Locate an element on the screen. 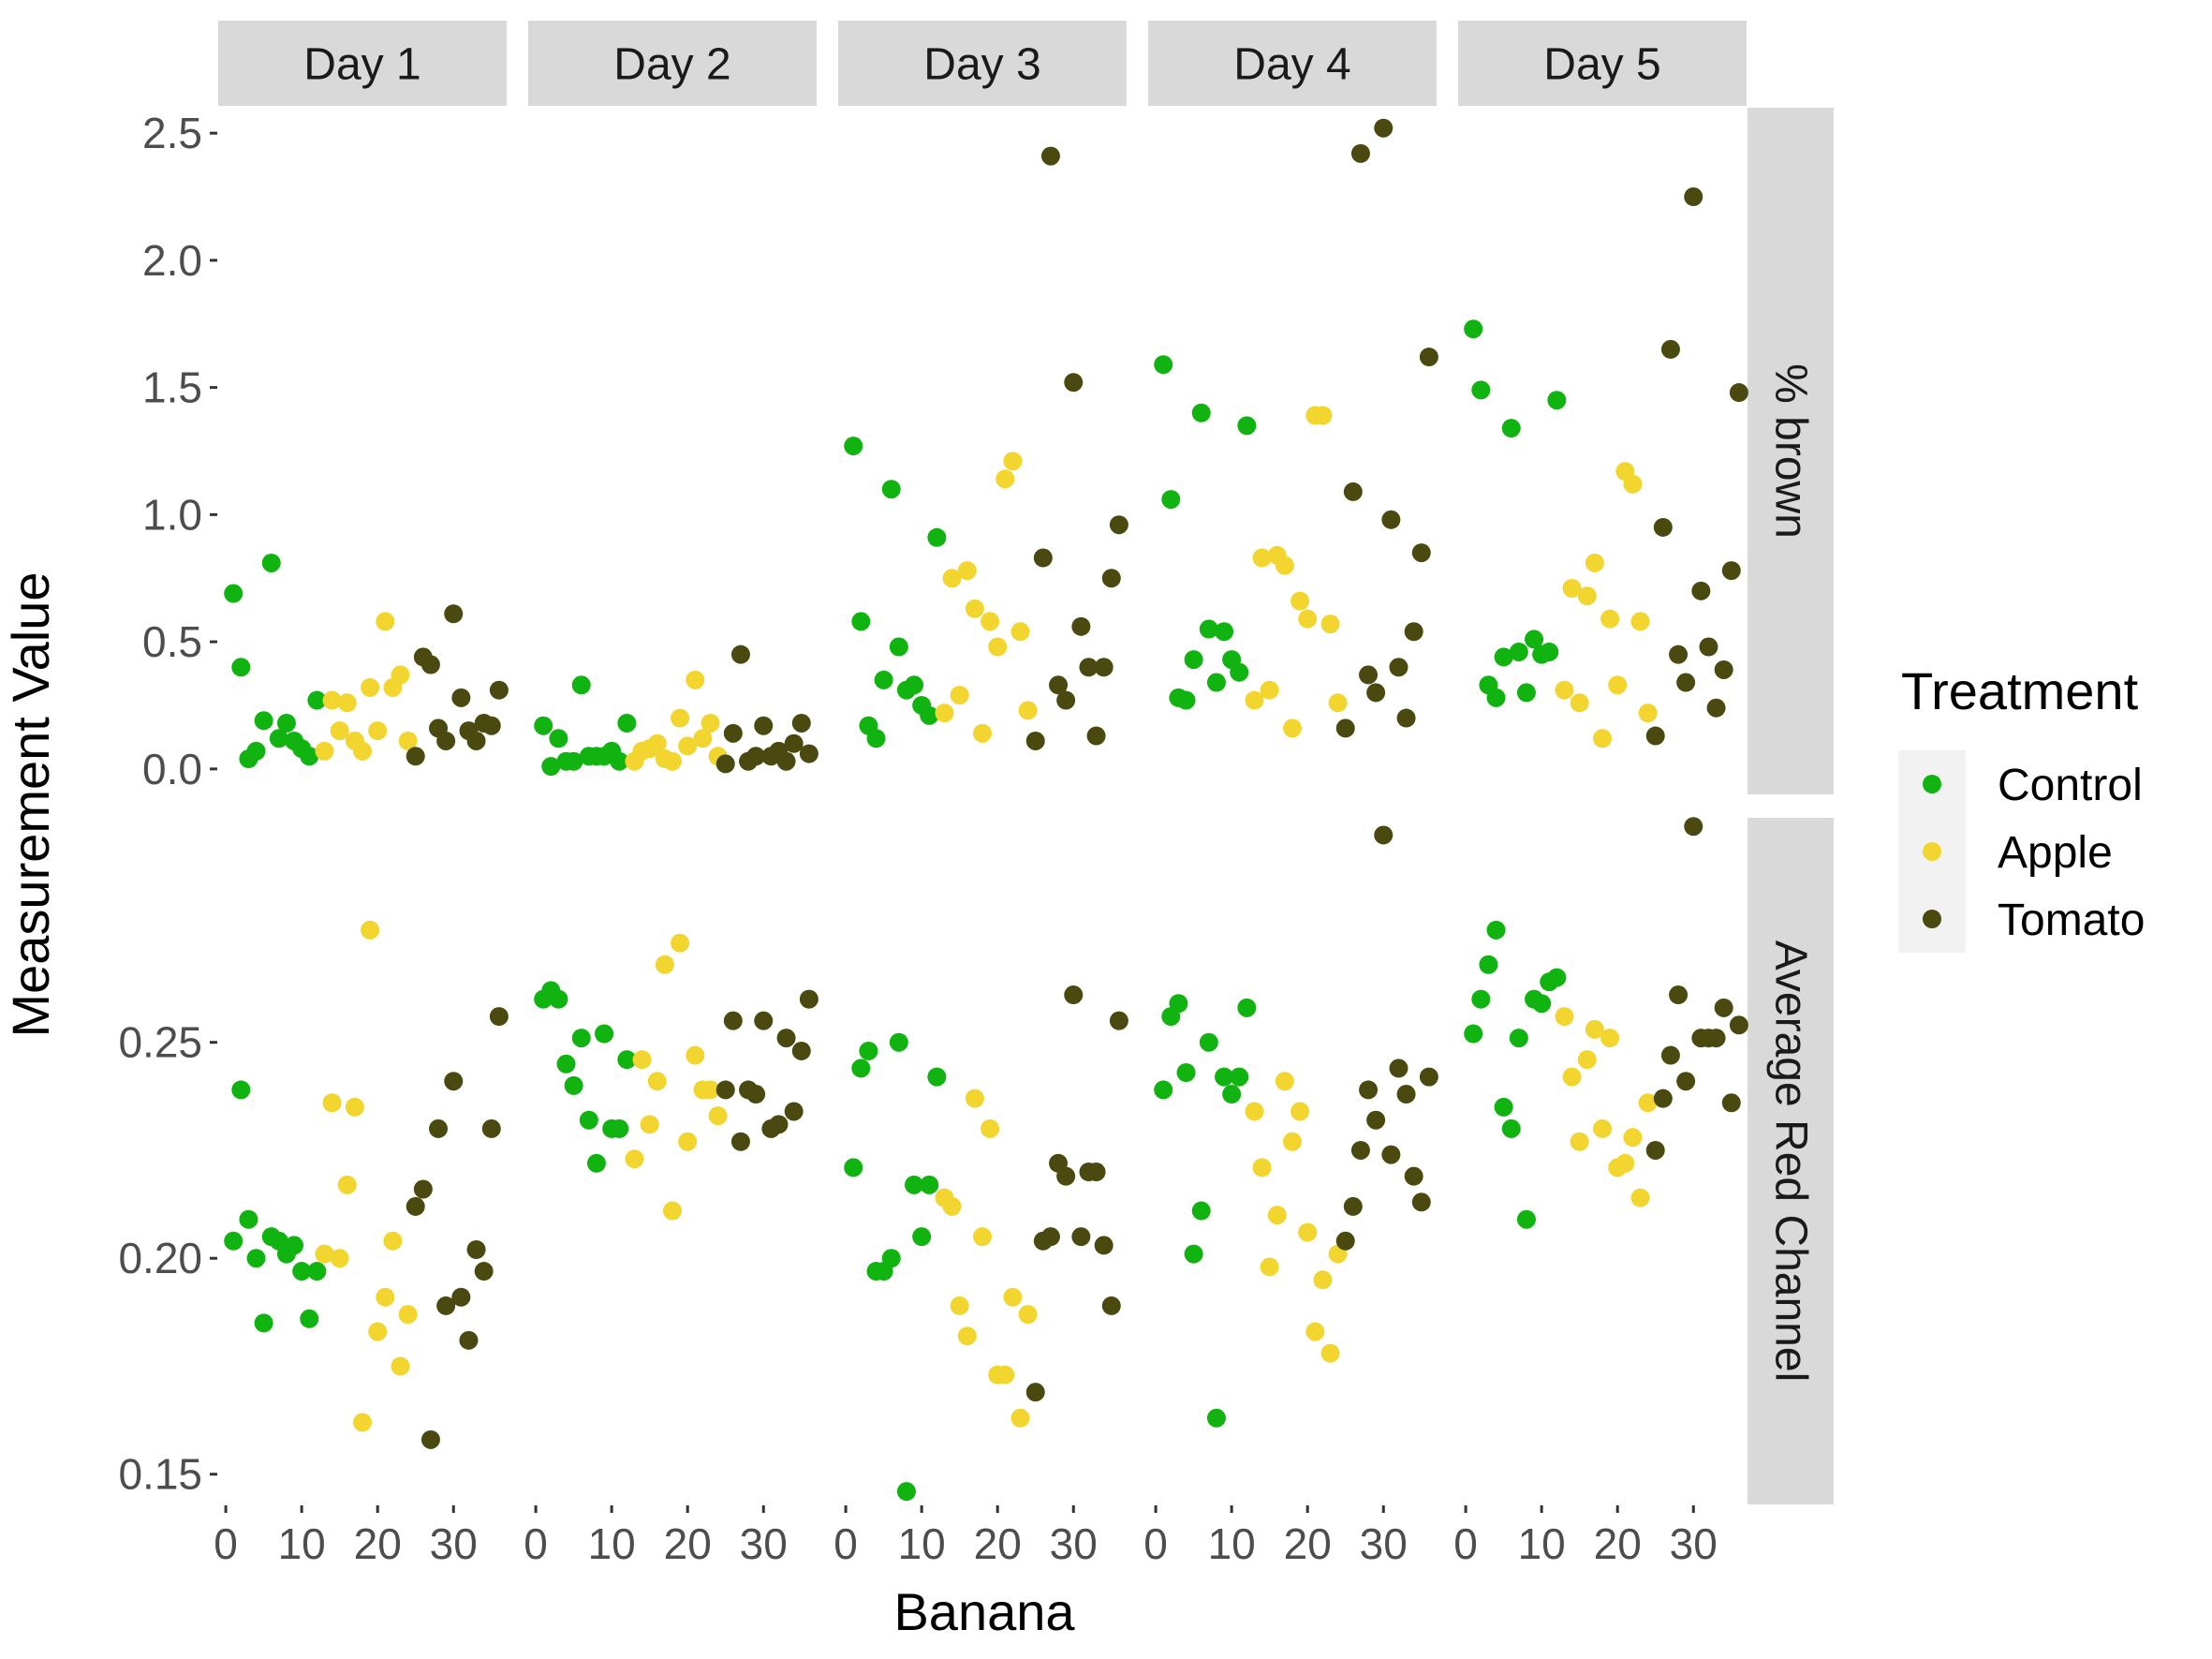 The image size is (2212, 1659). x-tick-label: 30 is located at coordinates (1694, 1544).